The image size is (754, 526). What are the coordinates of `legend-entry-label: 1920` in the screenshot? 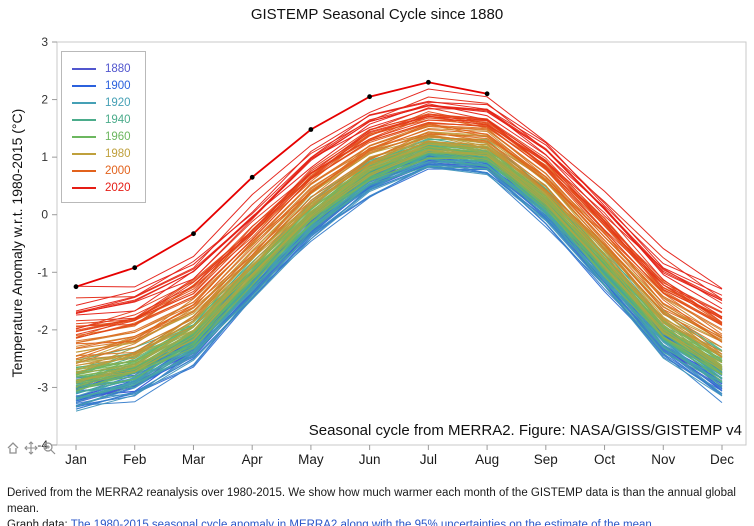 It's located at (118, 102).